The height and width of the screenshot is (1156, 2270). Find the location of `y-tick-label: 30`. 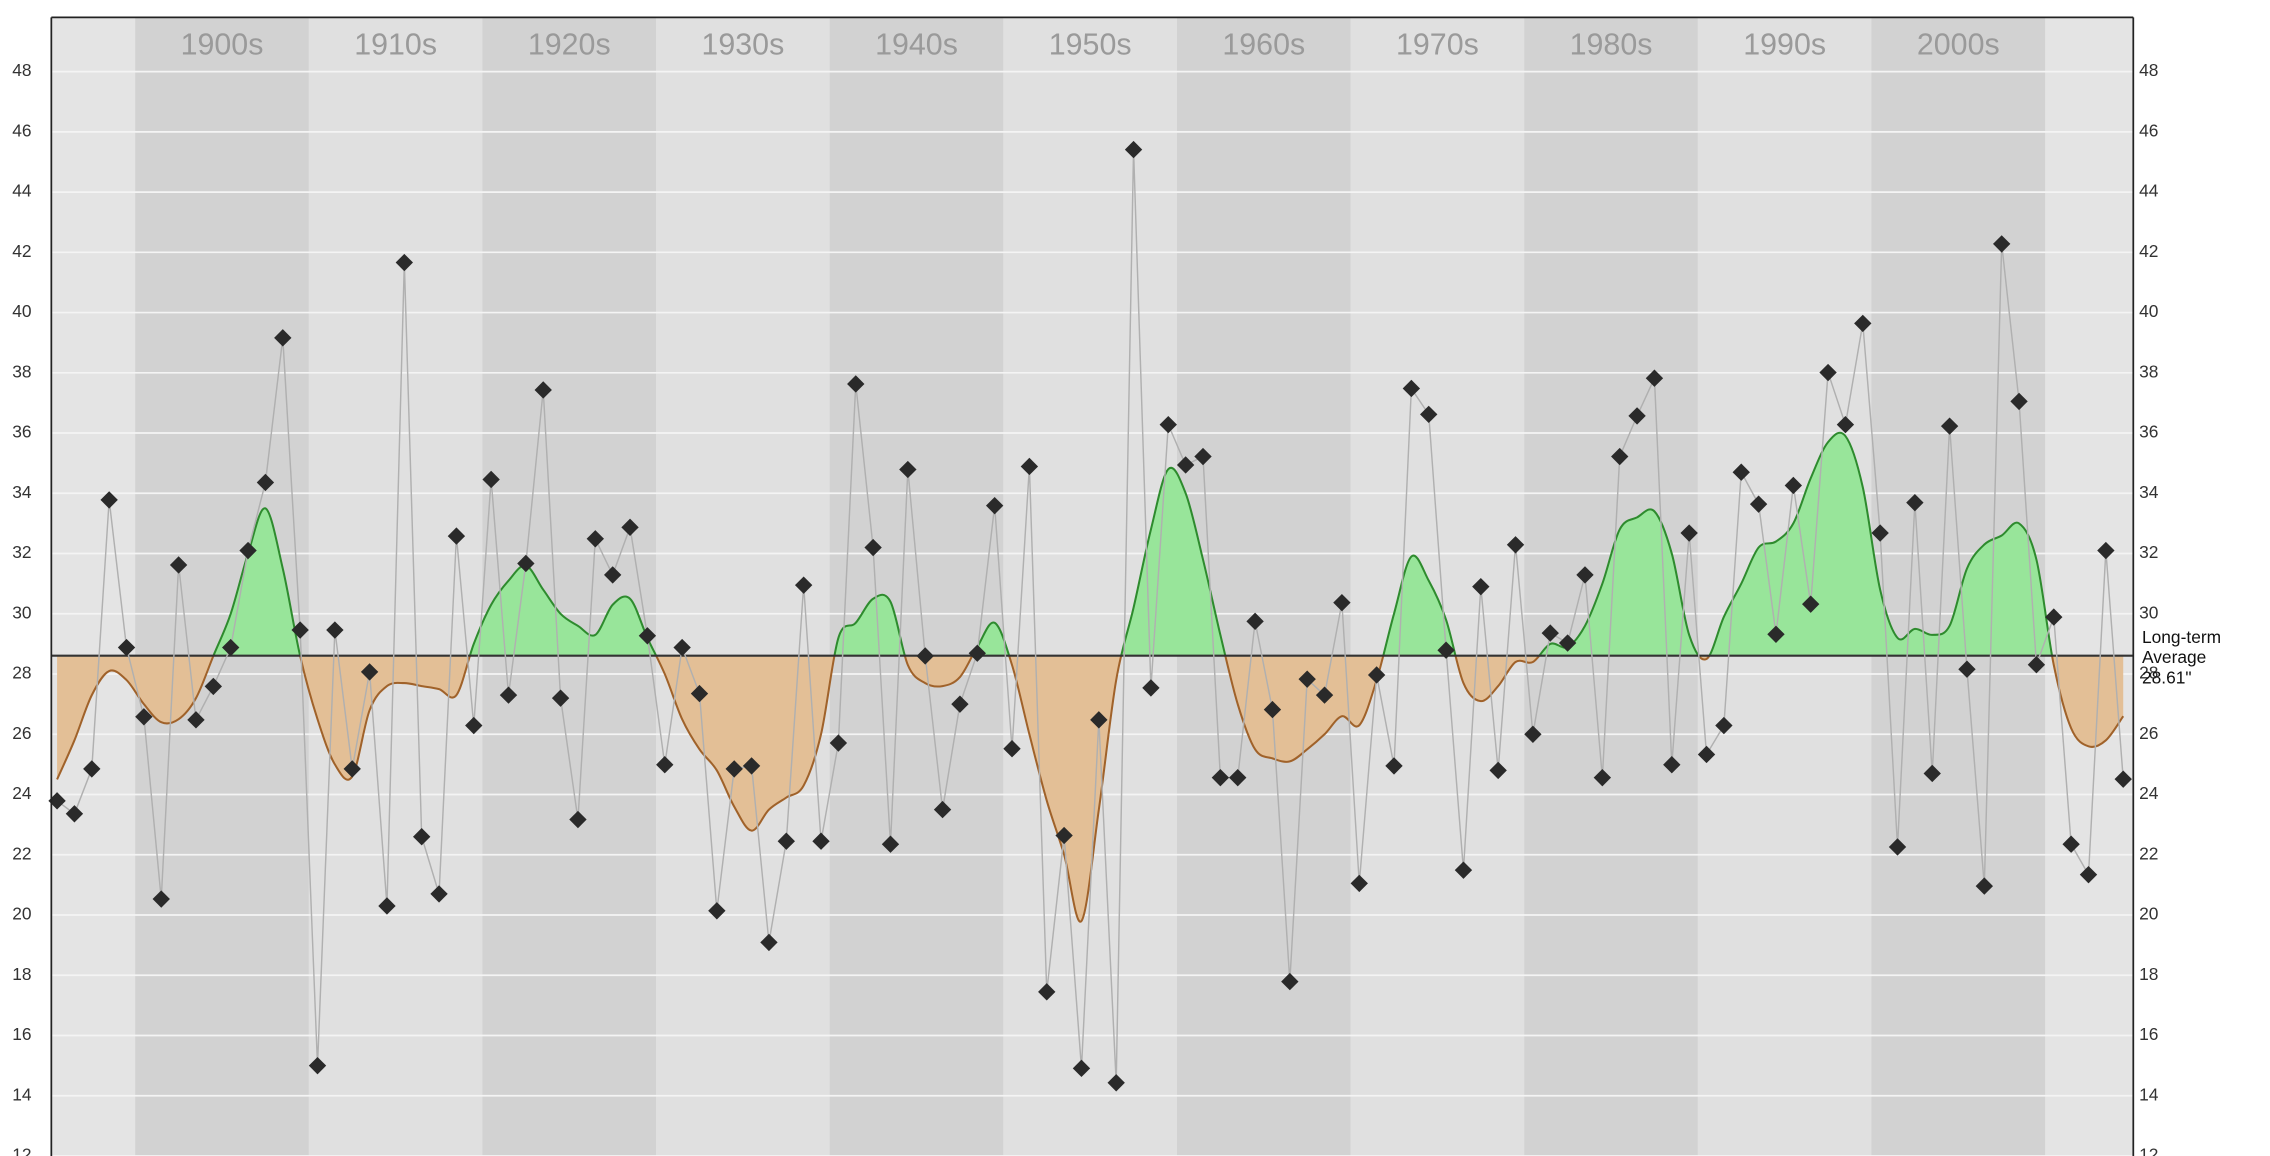

y-tick-label: 30 is located at coordinates (21, 612).